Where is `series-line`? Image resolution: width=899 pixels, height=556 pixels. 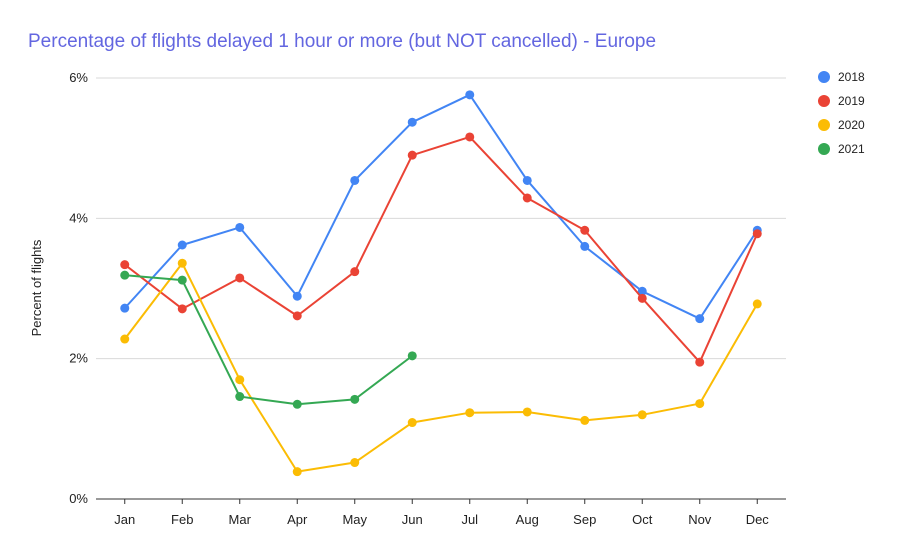 series-line is located at coordinates (268, 340).